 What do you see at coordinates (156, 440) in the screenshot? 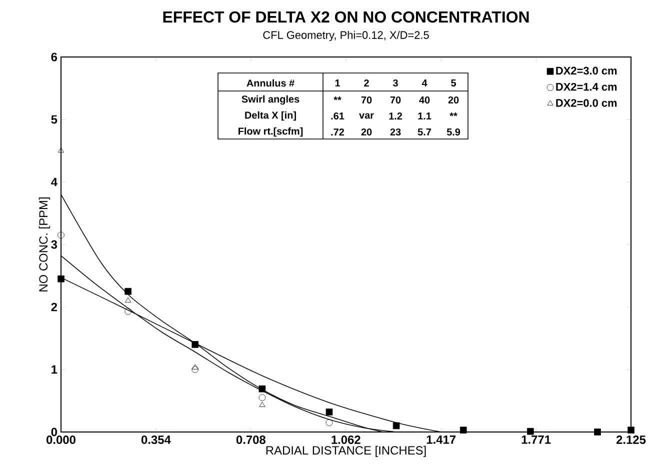
I see `x-tick-label: 0.354` at bounding box center [156, 440].